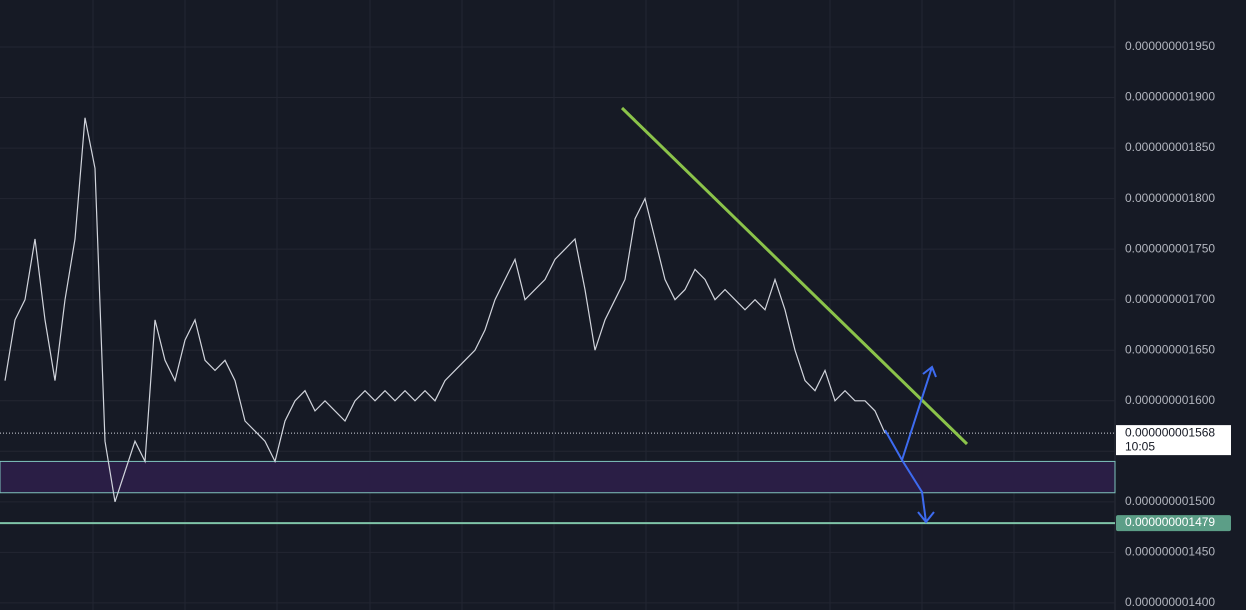  Describe the element at coordinates (558, 477) in the screenshot. I see `zone` at that location.